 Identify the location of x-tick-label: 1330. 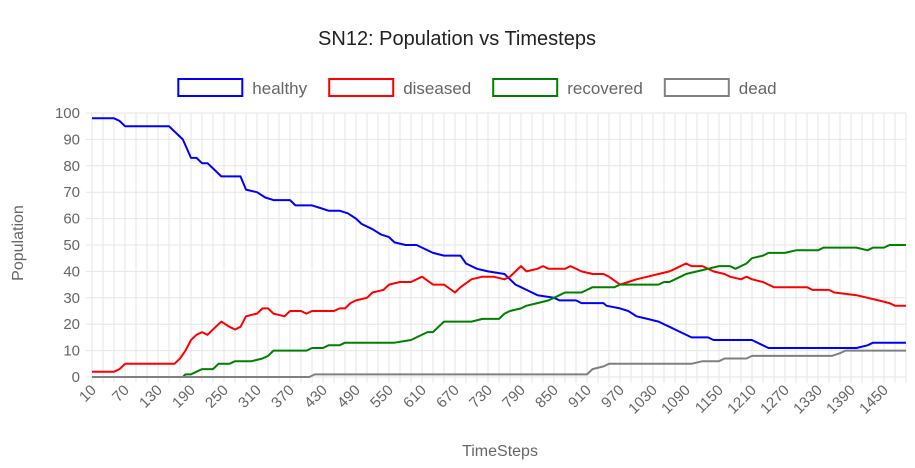
(808, 400).